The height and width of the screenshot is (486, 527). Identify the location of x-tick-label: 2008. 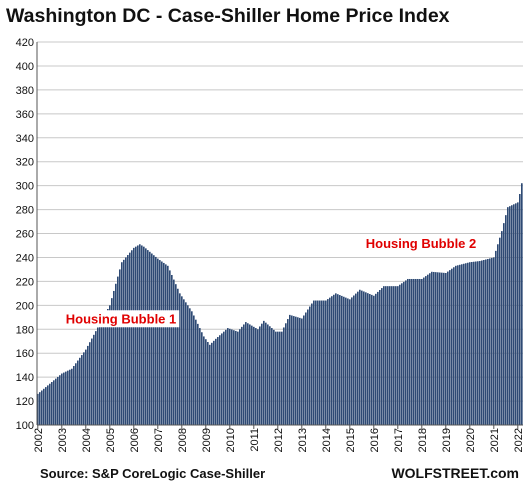
(183, 440).